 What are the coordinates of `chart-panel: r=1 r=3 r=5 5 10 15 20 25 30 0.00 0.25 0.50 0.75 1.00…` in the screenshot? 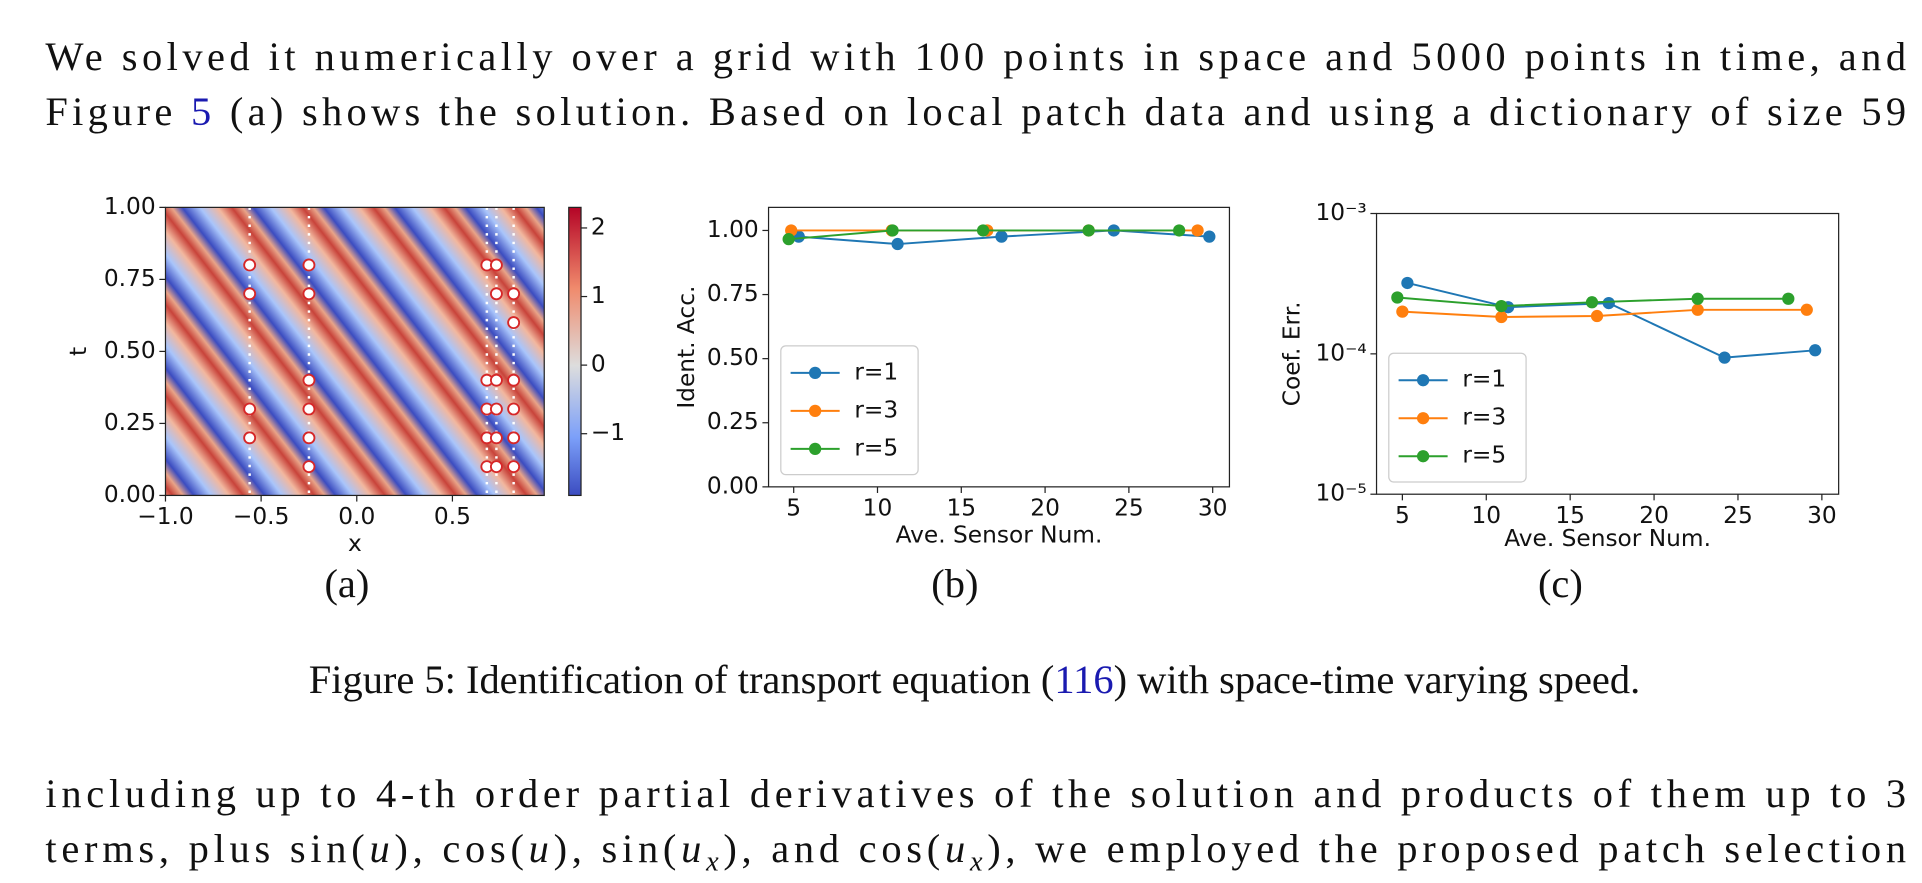 It's located at (952, 406).